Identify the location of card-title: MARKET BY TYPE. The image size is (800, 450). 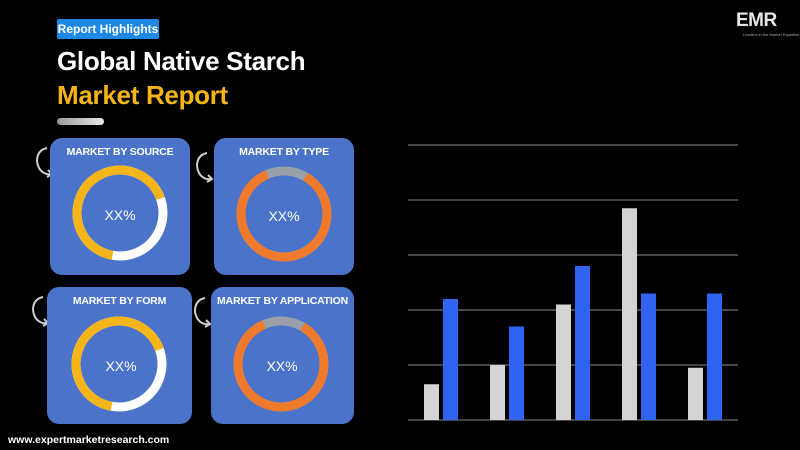
(284, 152).